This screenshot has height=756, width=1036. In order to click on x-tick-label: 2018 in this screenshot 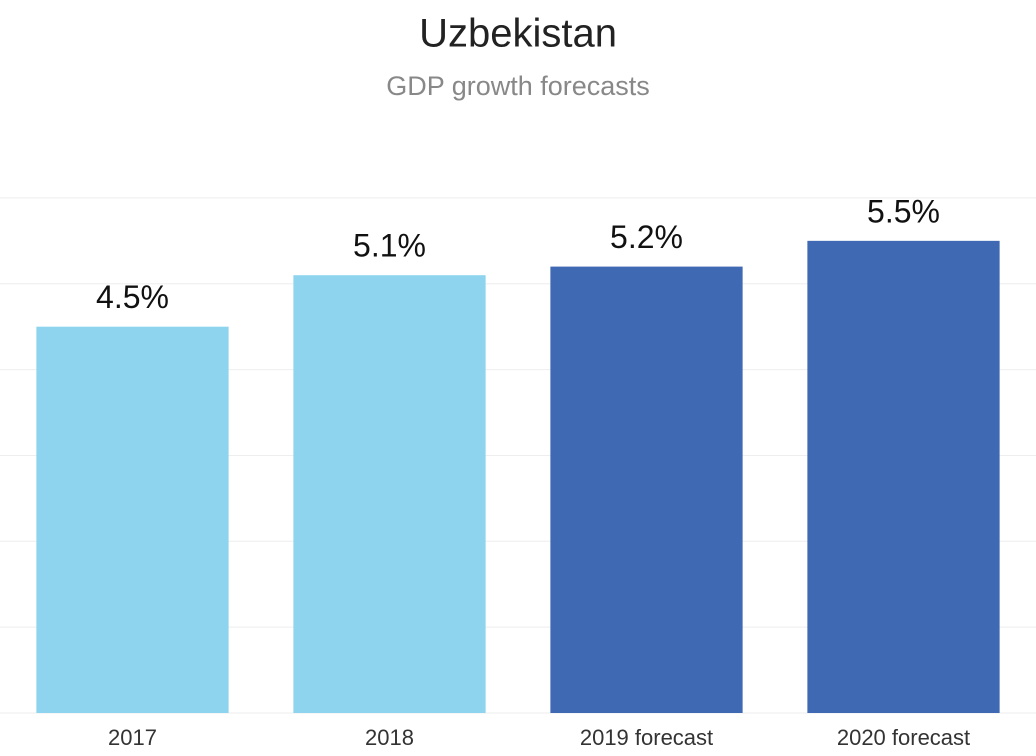, I will do `click(389, 737)`.